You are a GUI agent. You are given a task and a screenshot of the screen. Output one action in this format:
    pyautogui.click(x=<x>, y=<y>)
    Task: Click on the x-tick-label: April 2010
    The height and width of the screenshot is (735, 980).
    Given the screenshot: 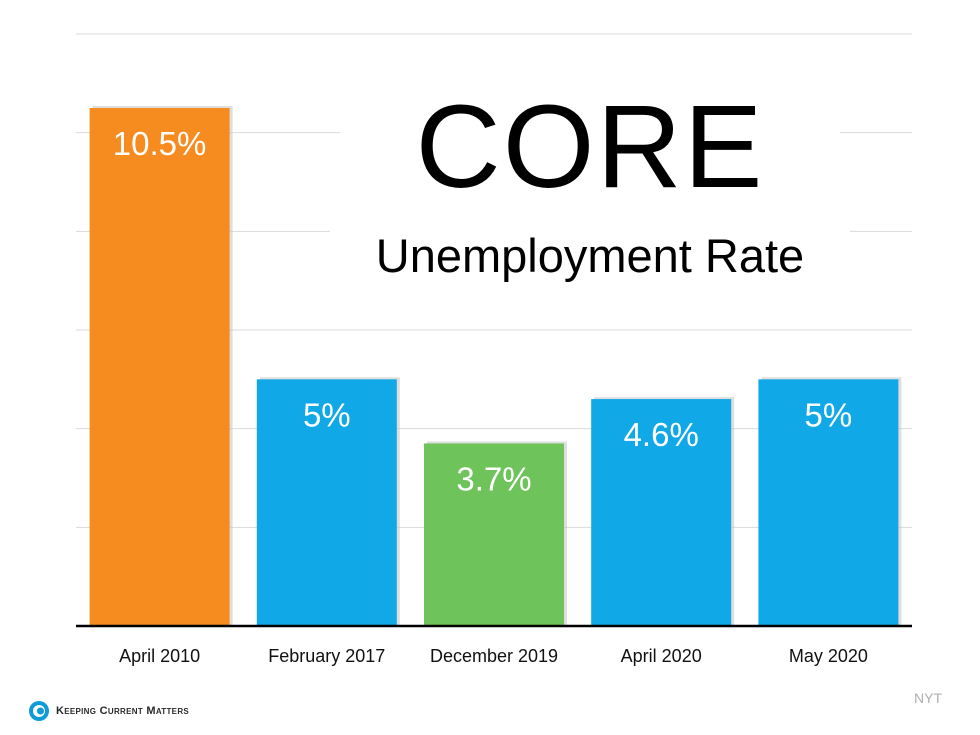 What is the action you would take?
    pyautogui.click(x=159, y=656)
    